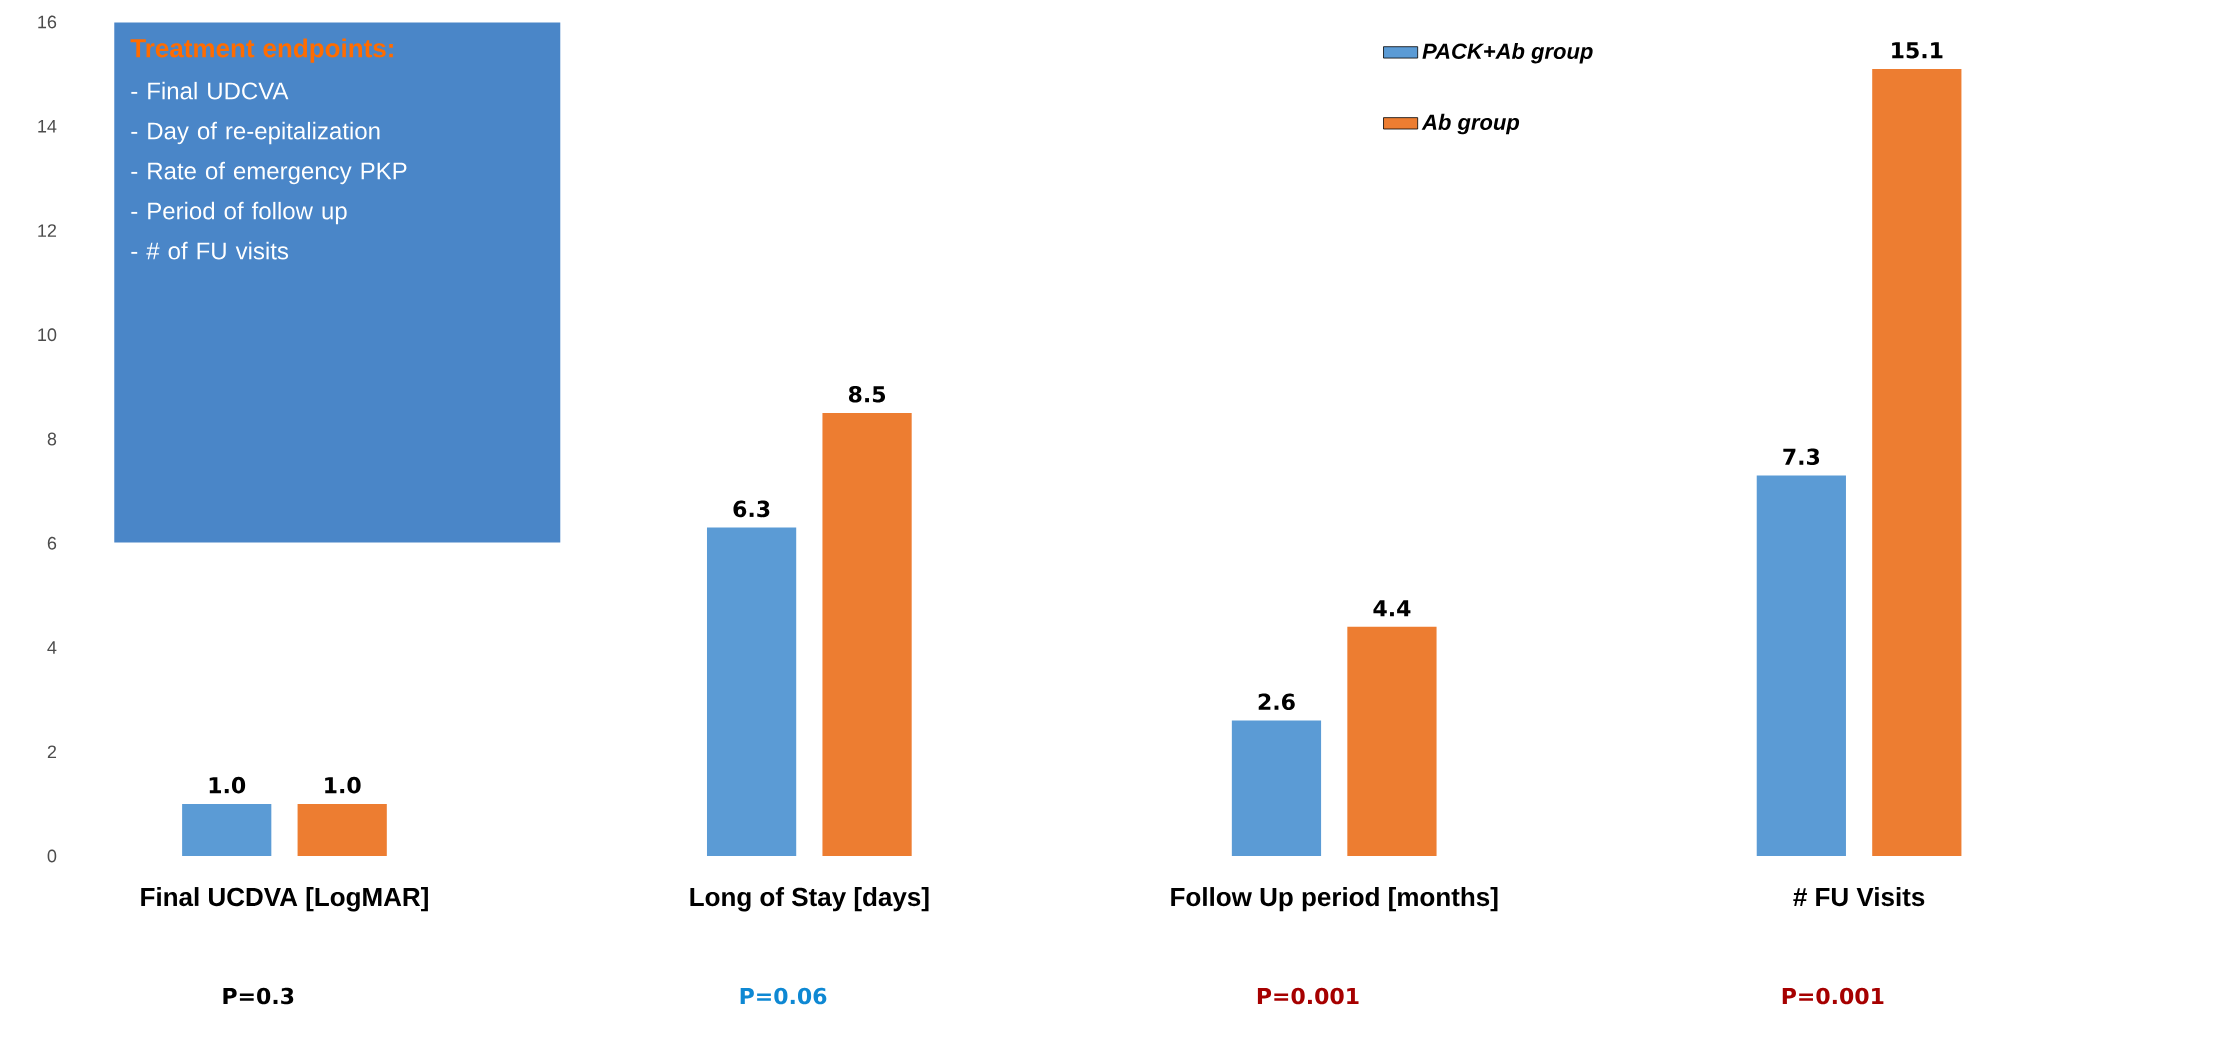 Image resolution: width=2226 pixels, height=1046 pixels. I want to click on text: P=0.3, so click(258, 996).